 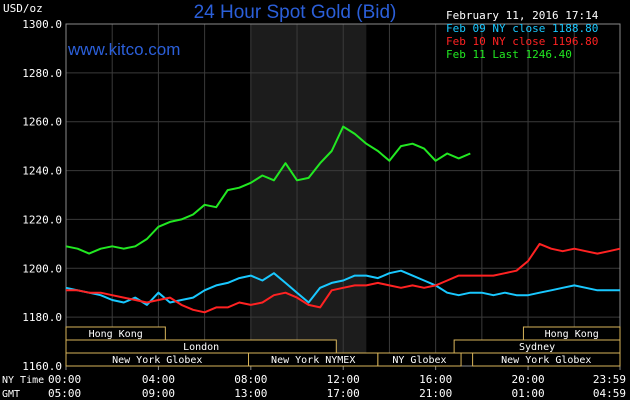 I want to click on y-tick-label: 1240.0, so click(x=42, y=171).